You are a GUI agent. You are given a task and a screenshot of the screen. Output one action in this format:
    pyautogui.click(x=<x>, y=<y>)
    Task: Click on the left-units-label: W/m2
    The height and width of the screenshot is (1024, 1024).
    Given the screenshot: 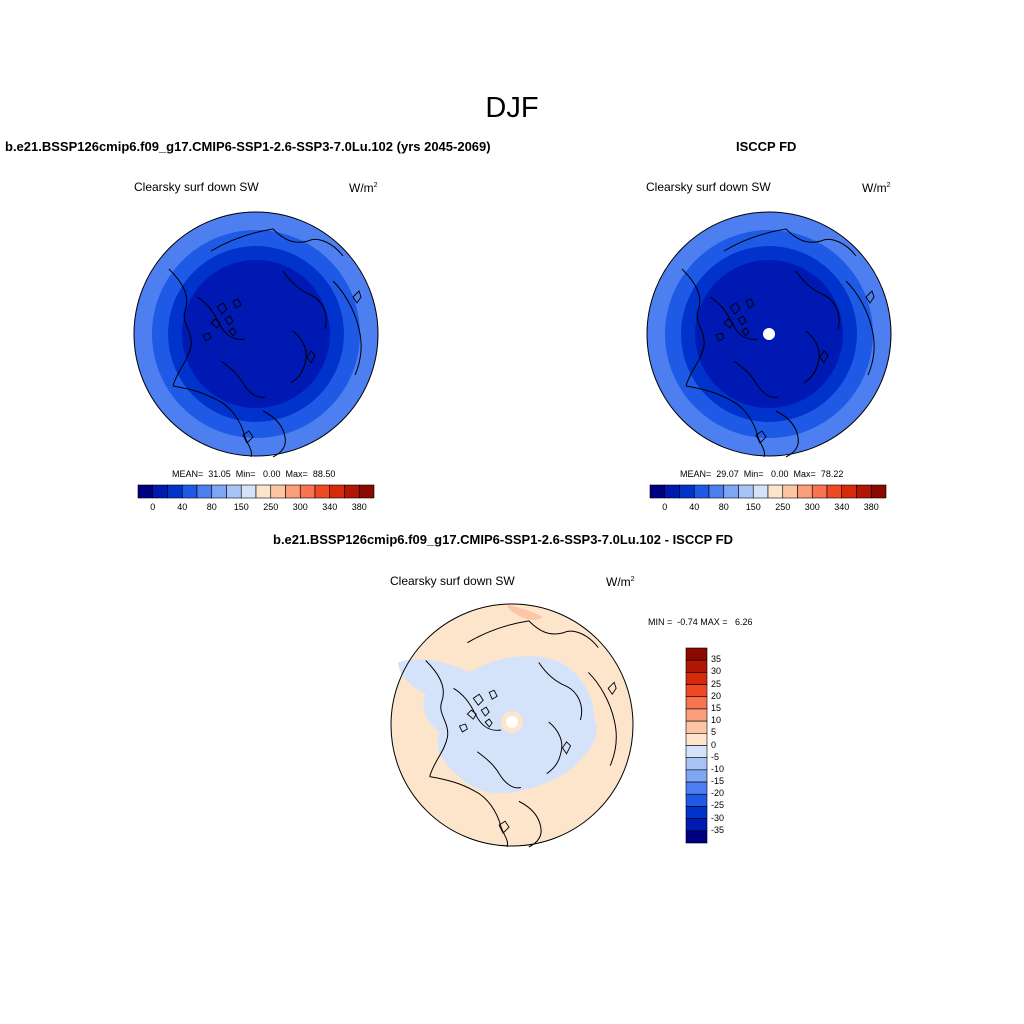 What is the action you would take?
    pyautogui.click(x=363, y=188)
    